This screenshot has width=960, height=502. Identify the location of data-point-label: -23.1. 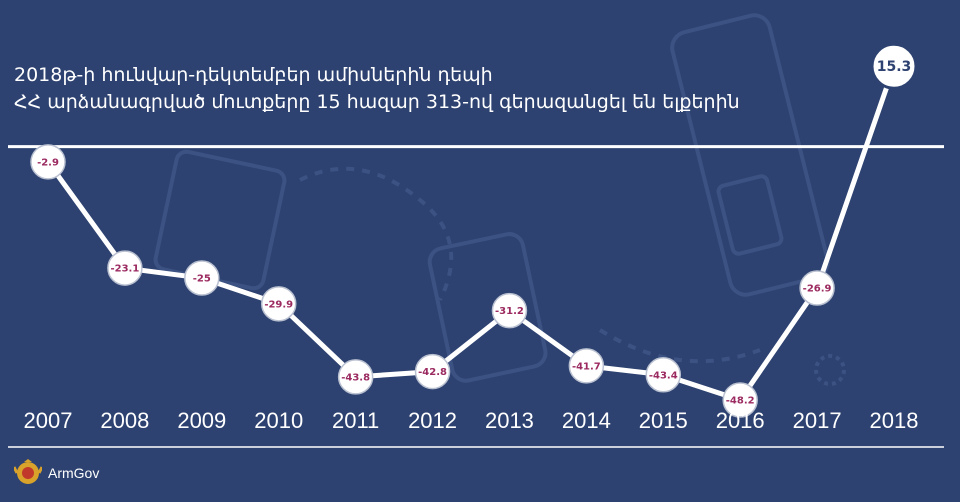
(124, 269).